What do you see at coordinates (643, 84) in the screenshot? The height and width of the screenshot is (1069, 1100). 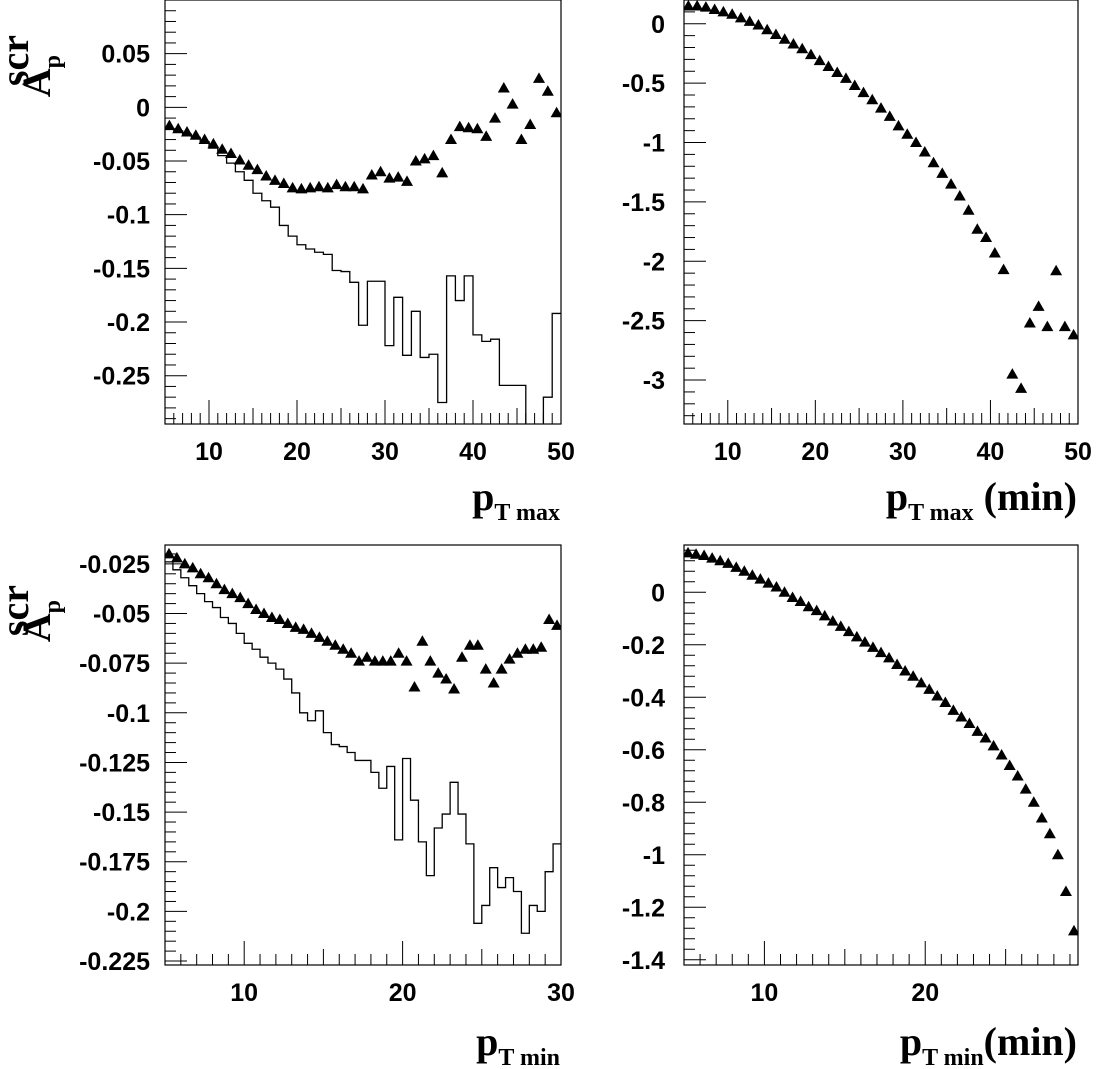 I see `chart-1-y-tick-label: -0.5` at bounding box center [643, 84].